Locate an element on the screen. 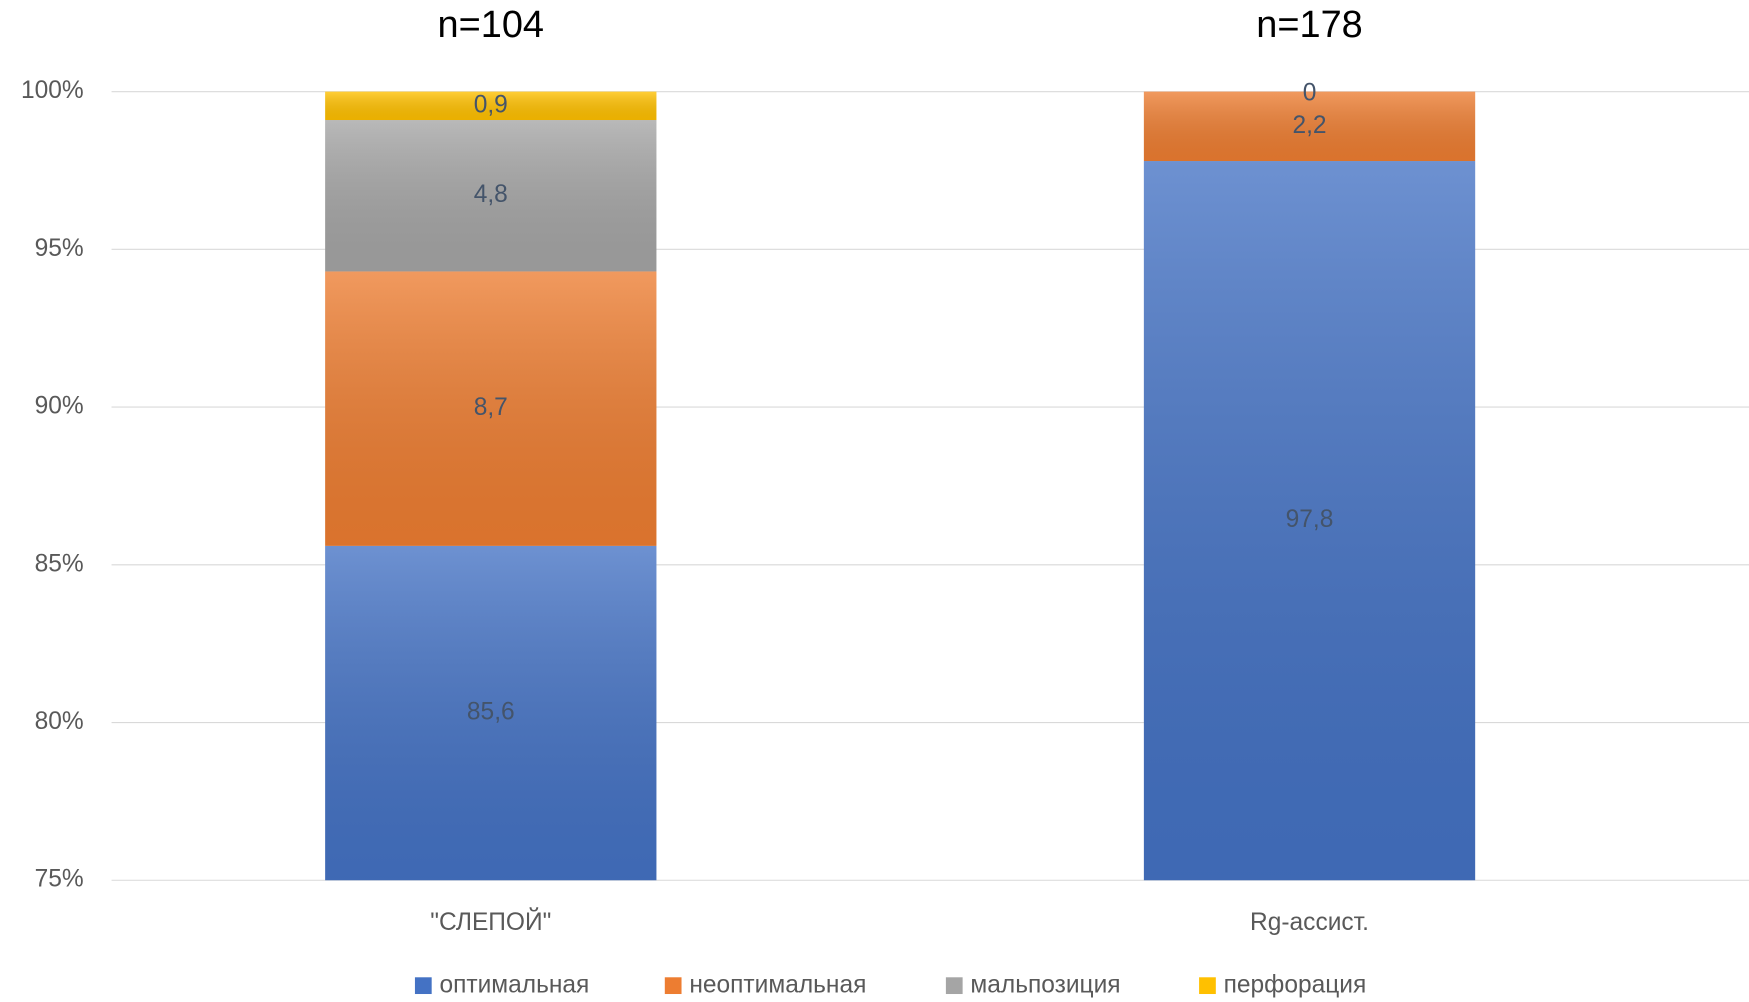 This screenshot has width=1749, height=1002. legend-label: перфорация is located at coordinates (1295, 985).